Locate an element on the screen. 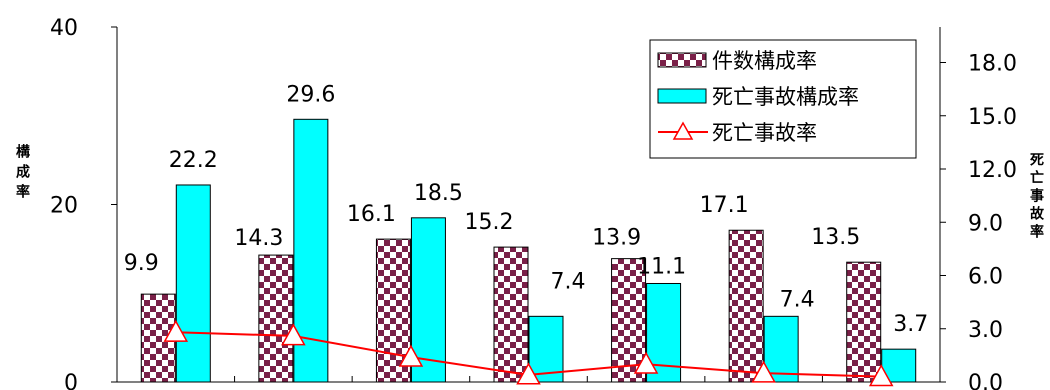  data-label-件数構成率: 14.3 is located at coordinates (258, 238).